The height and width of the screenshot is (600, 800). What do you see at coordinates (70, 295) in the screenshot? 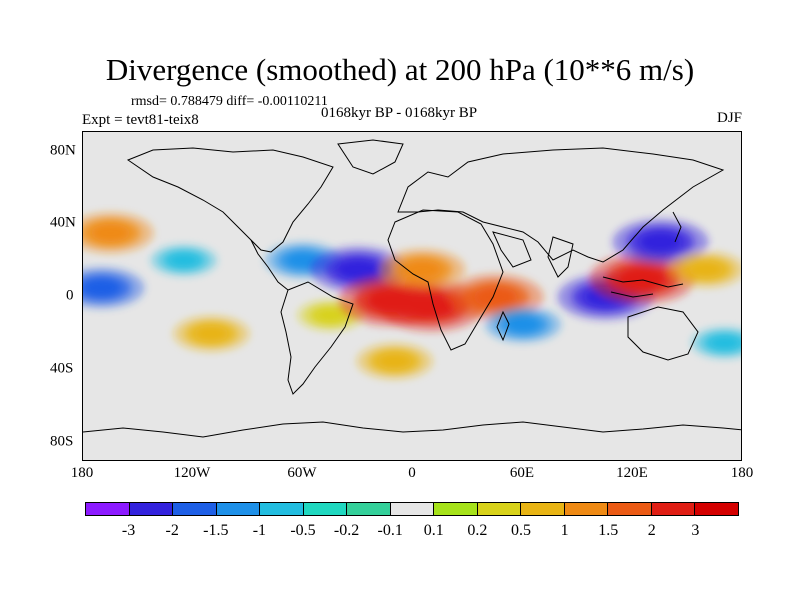
I see `lat-label-0: 0` at bounding box center [70, 295].